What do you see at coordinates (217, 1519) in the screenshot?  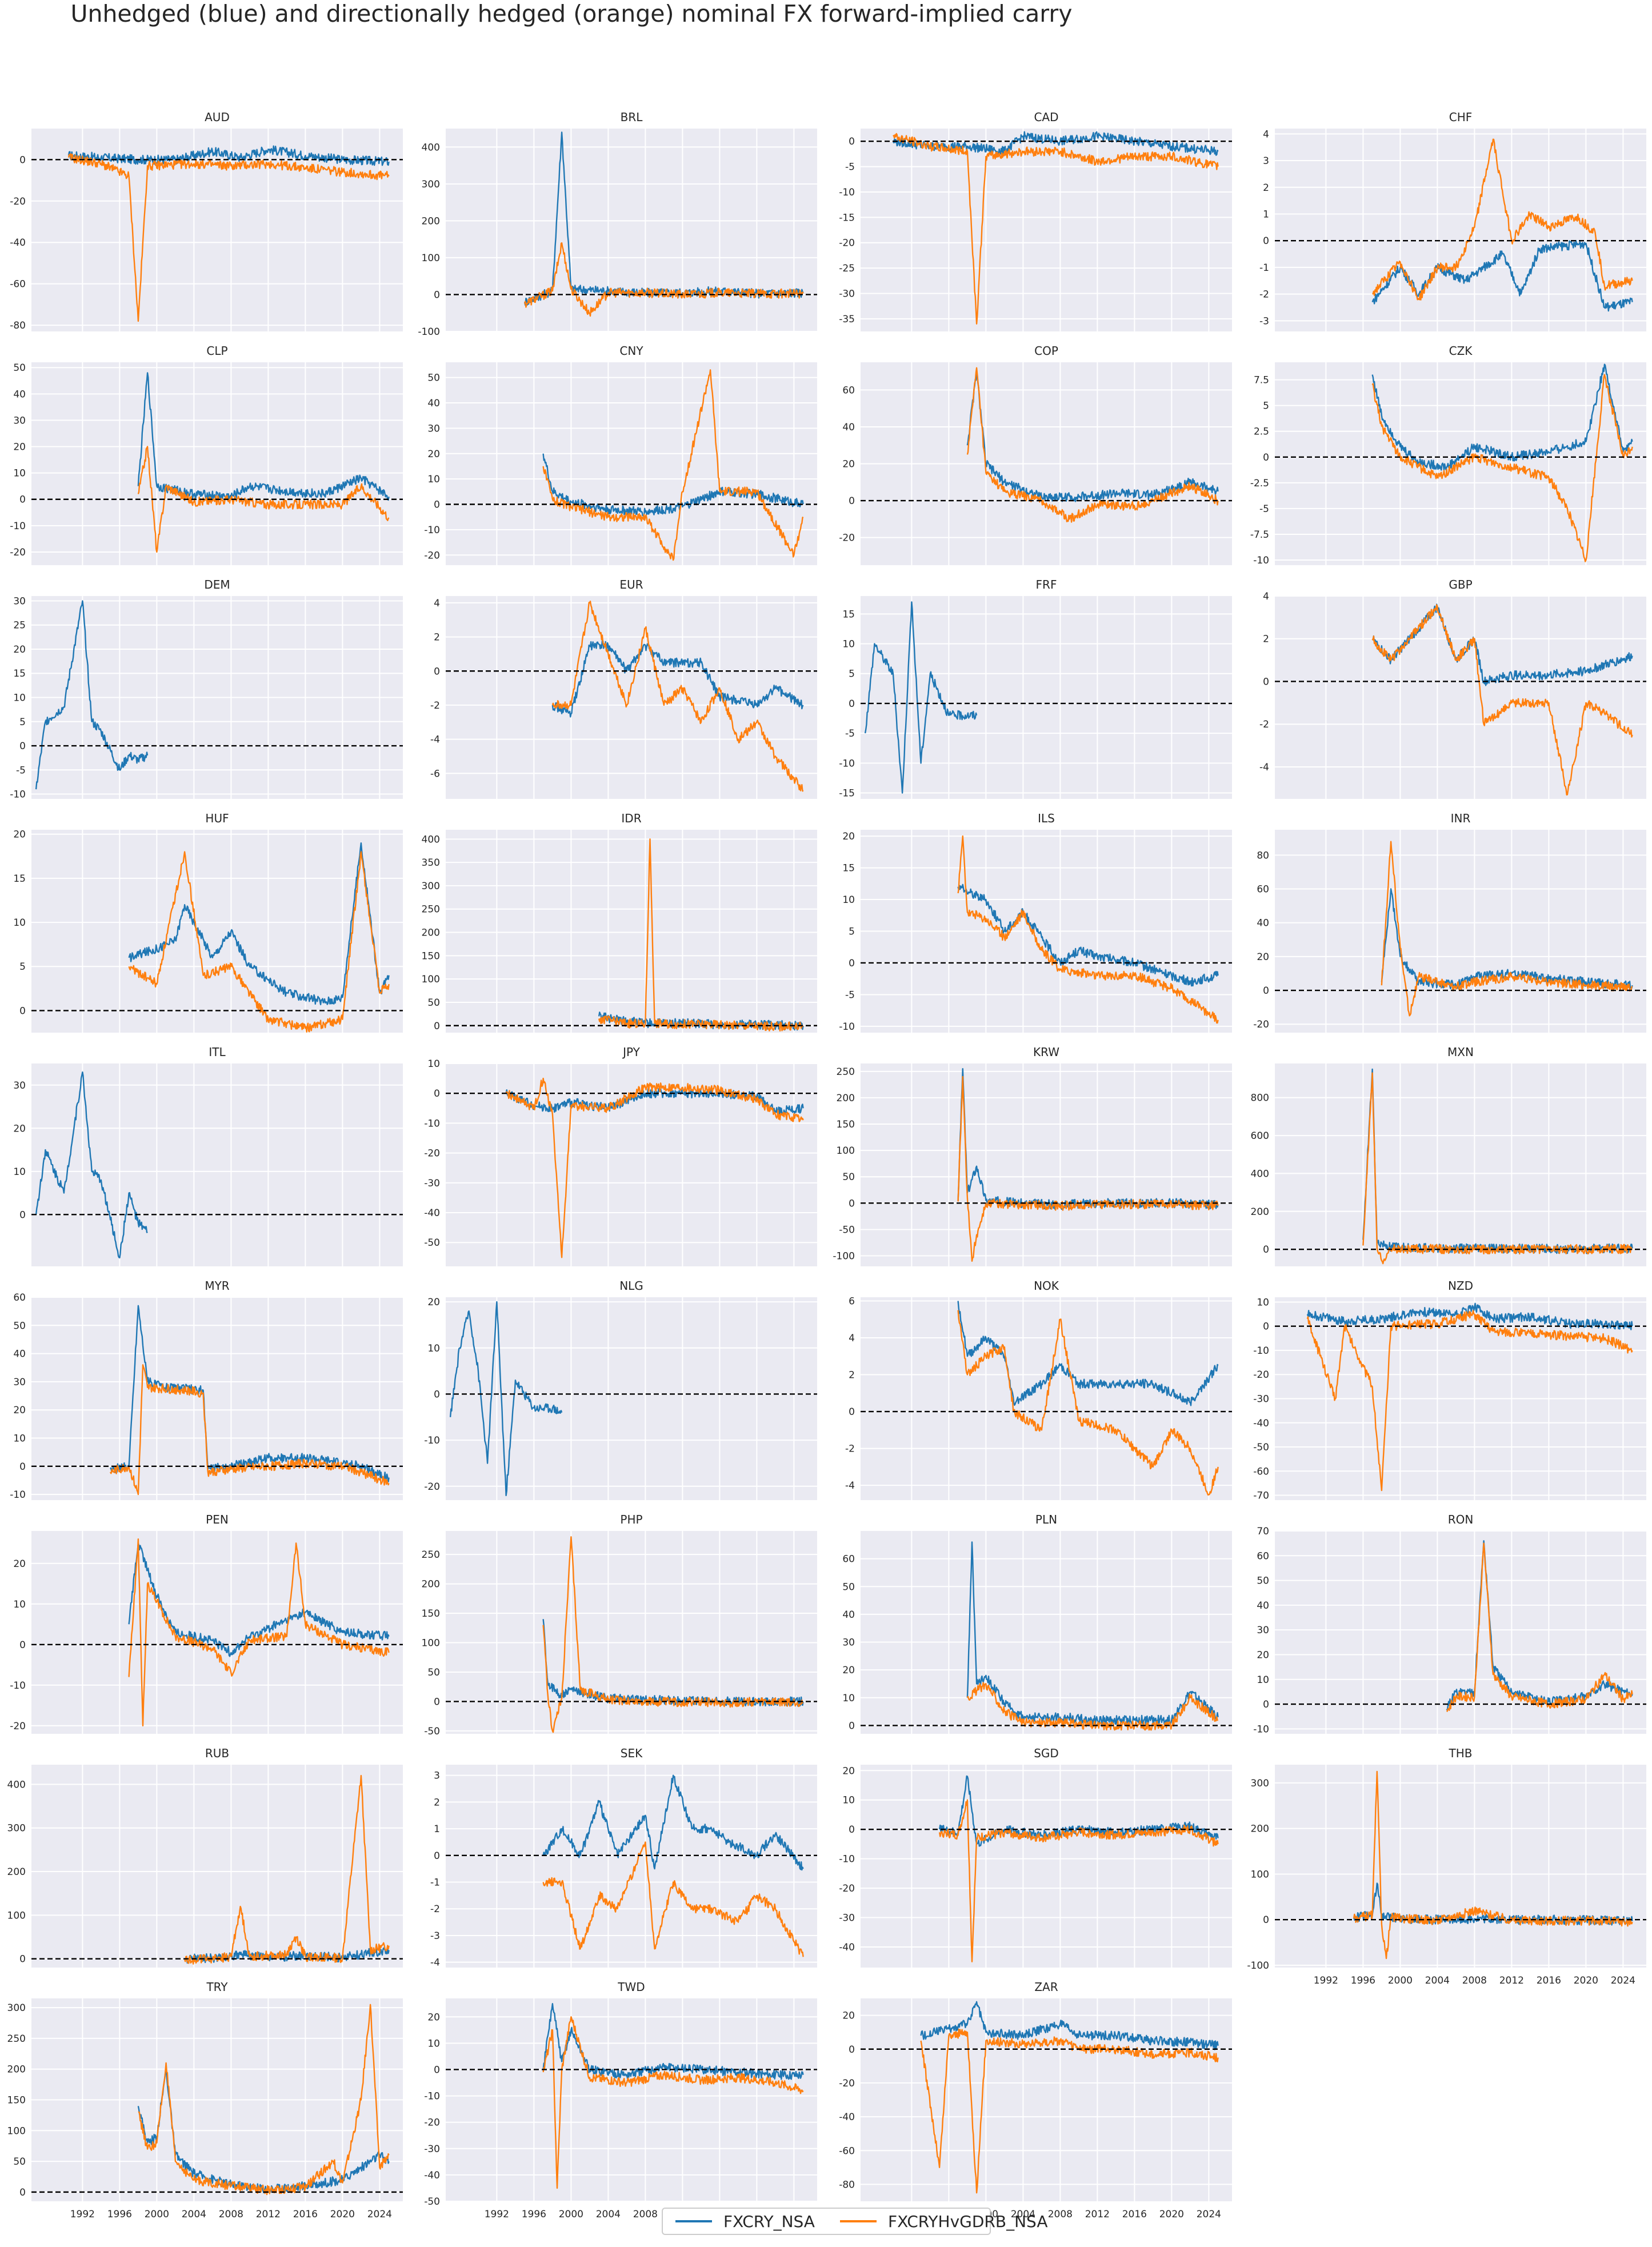 I see `panel-title: PEN` at bounding box center [217, 1519].